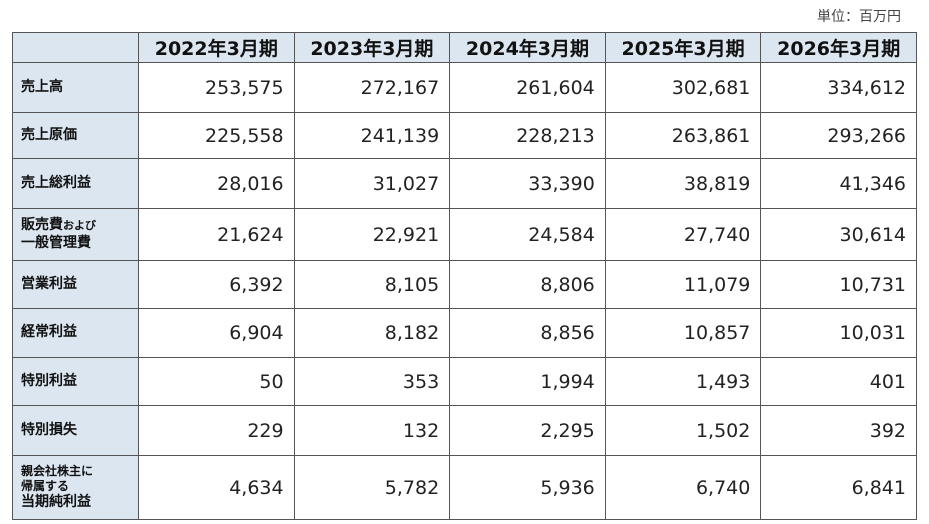  I want to click on label-line: 売上高, so click(75, 88).